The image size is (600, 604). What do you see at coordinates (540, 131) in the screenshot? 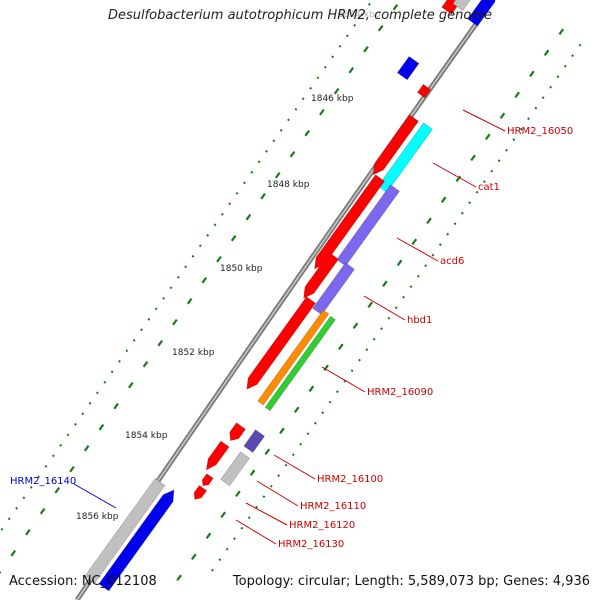
I see `gene-label-hrm2-16050: HRM2_16050` at bounding box center [540, 131].